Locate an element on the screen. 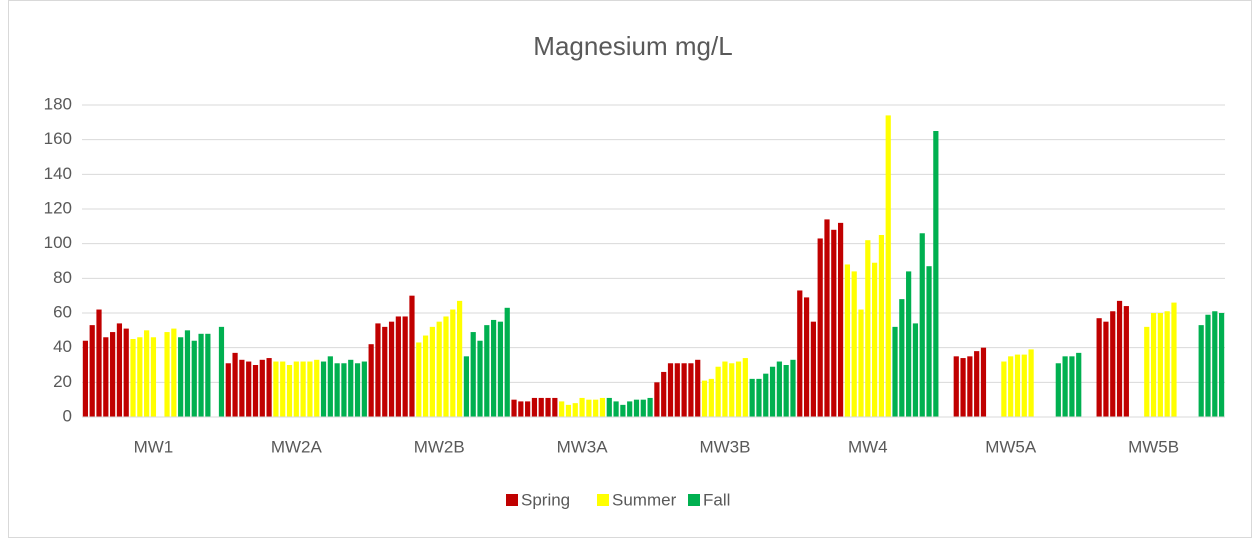  y-tick-label: 0 is located at coordinates (67, 415).